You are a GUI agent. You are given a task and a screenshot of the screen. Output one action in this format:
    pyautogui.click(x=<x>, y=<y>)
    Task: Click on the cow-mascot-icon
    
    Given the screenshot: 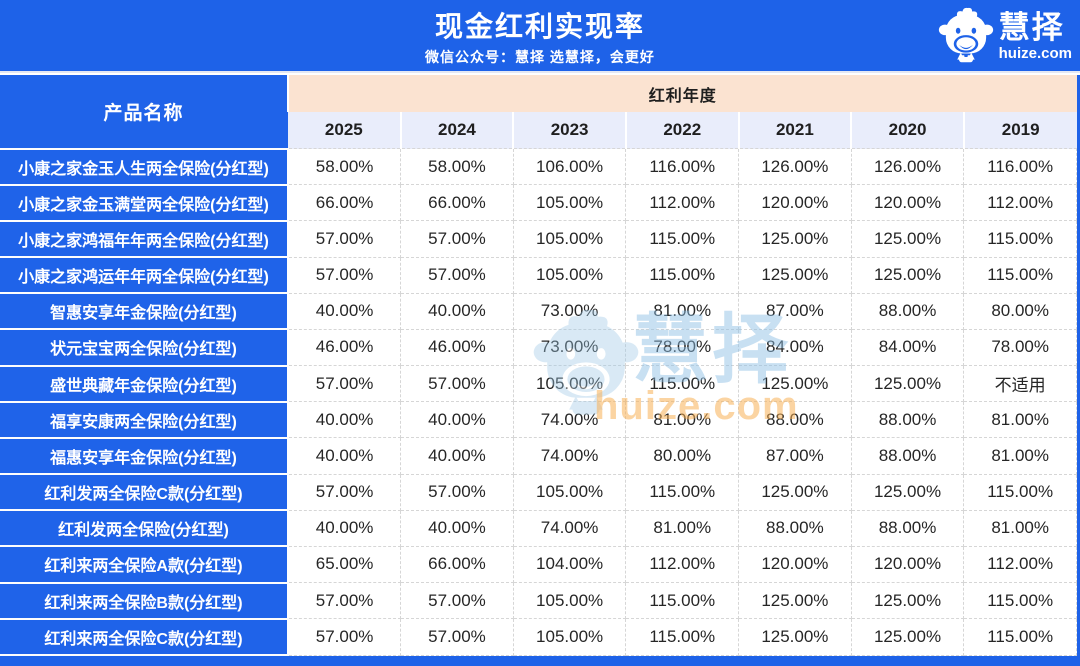 What is the action you would take?
    pyautogui.click(x=965, y=35)
    